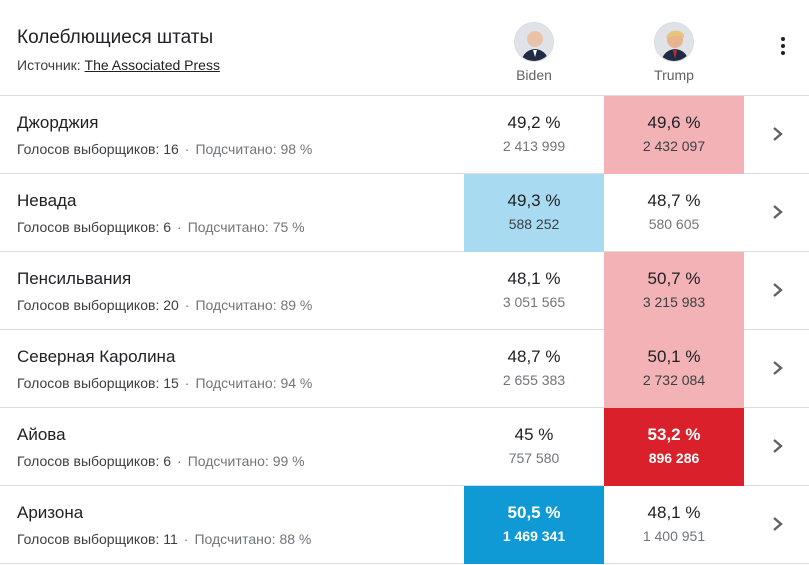  What do you see at coordinates (534, 135) in the screenshot?
I see `biden-result: 49,2 % 2 413 999` at bounding box center [534, 135].